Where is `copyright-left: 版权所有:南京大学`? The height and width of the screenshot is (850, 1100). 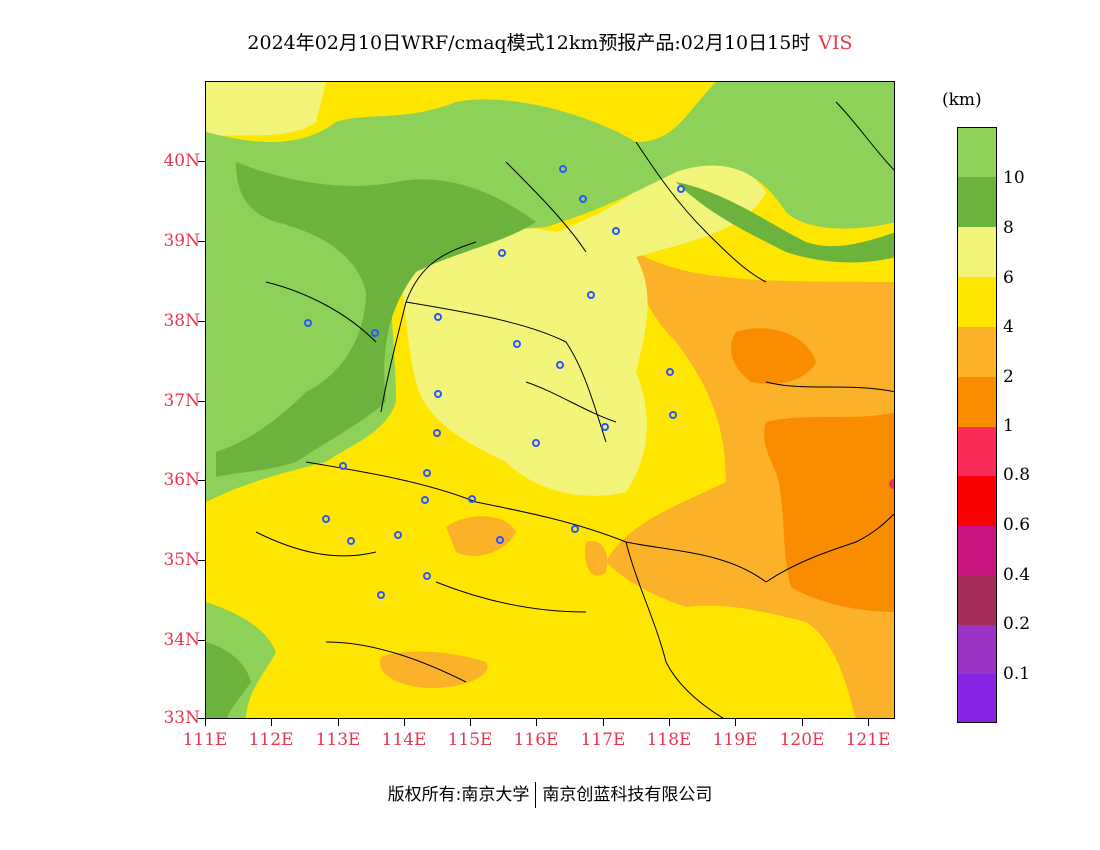
copyright-left: 版权所有:南京大学 is located at coordinates (458, 795).